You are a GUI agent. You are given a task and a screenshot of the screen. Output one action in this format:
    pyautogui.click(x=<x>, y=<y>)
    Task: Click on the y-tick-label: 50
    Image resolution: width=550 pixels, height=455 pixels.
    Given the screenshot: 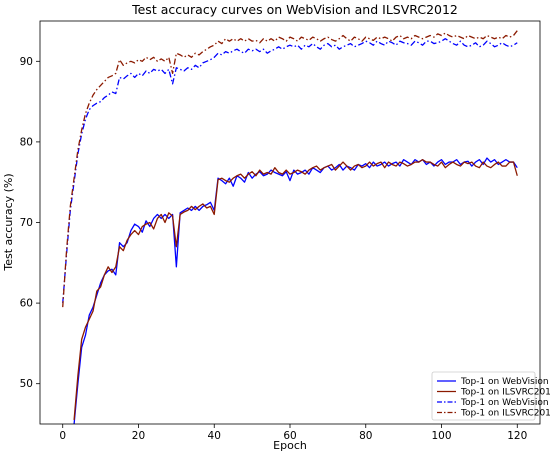 What is the action you would take?
    pyautogui.click(x=26, y=384)
    